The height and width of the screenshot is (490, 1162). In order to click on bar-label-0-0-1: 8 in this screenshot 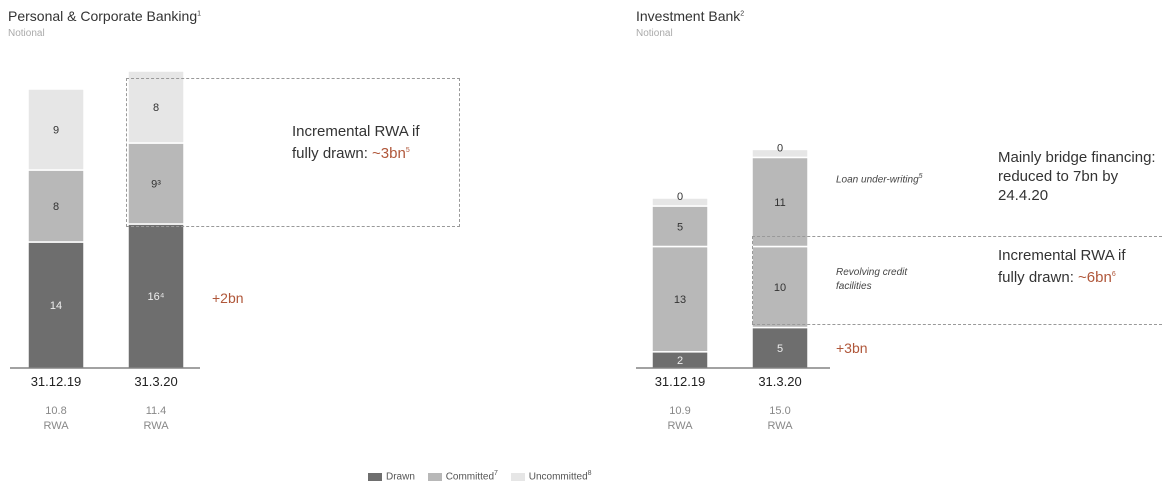, I will do `click(56, 207)`.